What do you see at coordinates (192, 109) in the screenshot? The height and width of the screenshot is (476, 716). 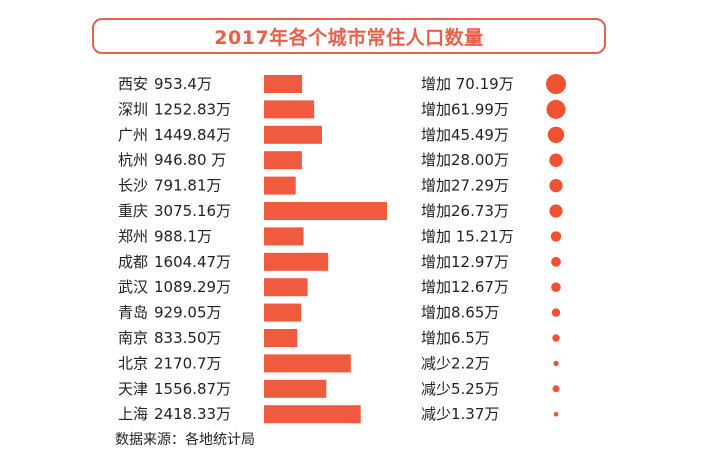 I see `population-label: 1252.83万` at bounding box center [192, 109].